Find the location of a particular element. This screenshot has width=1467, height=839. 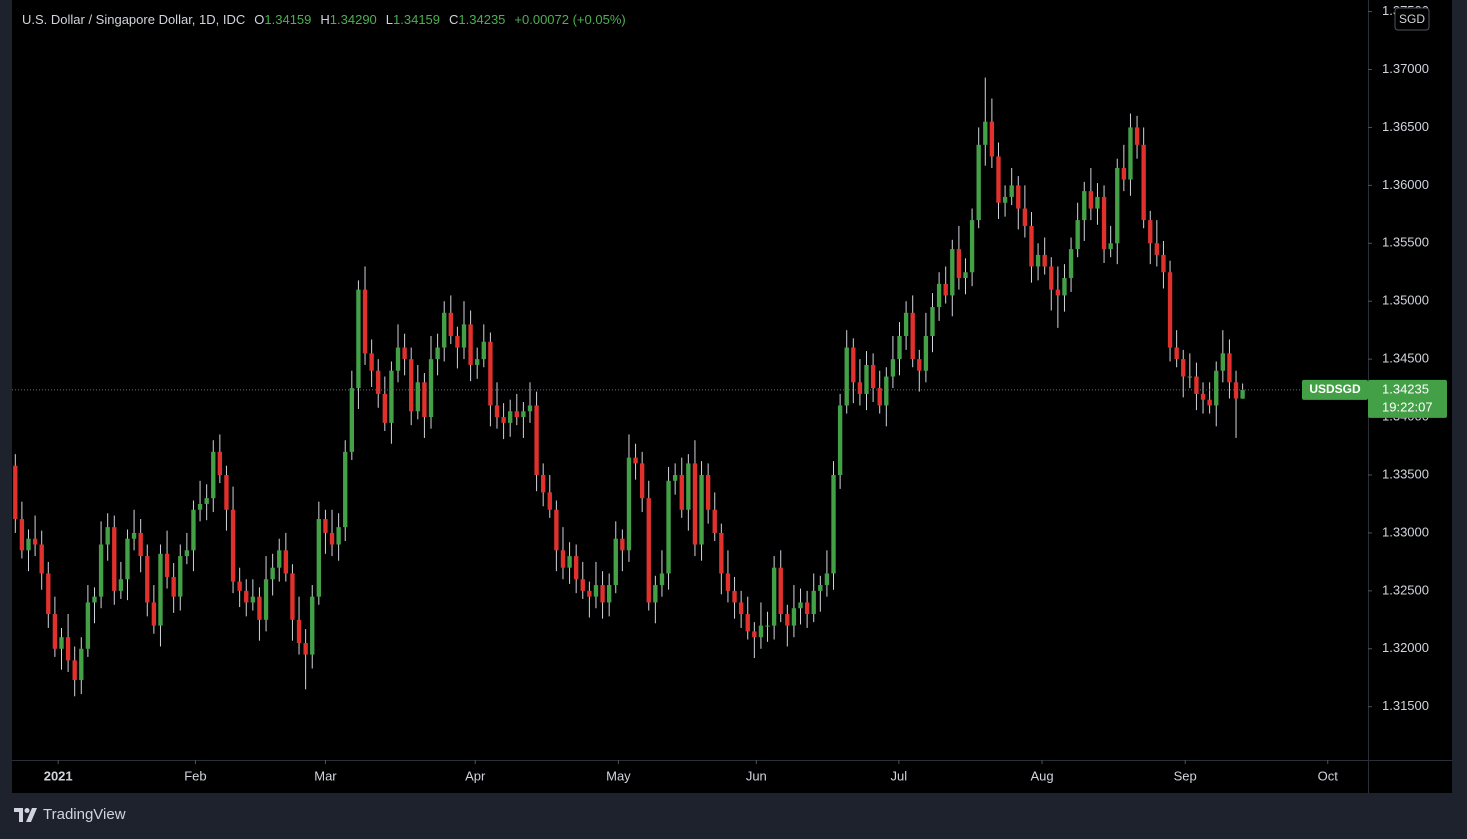

currency-box is located at coordinates (1412, 19).